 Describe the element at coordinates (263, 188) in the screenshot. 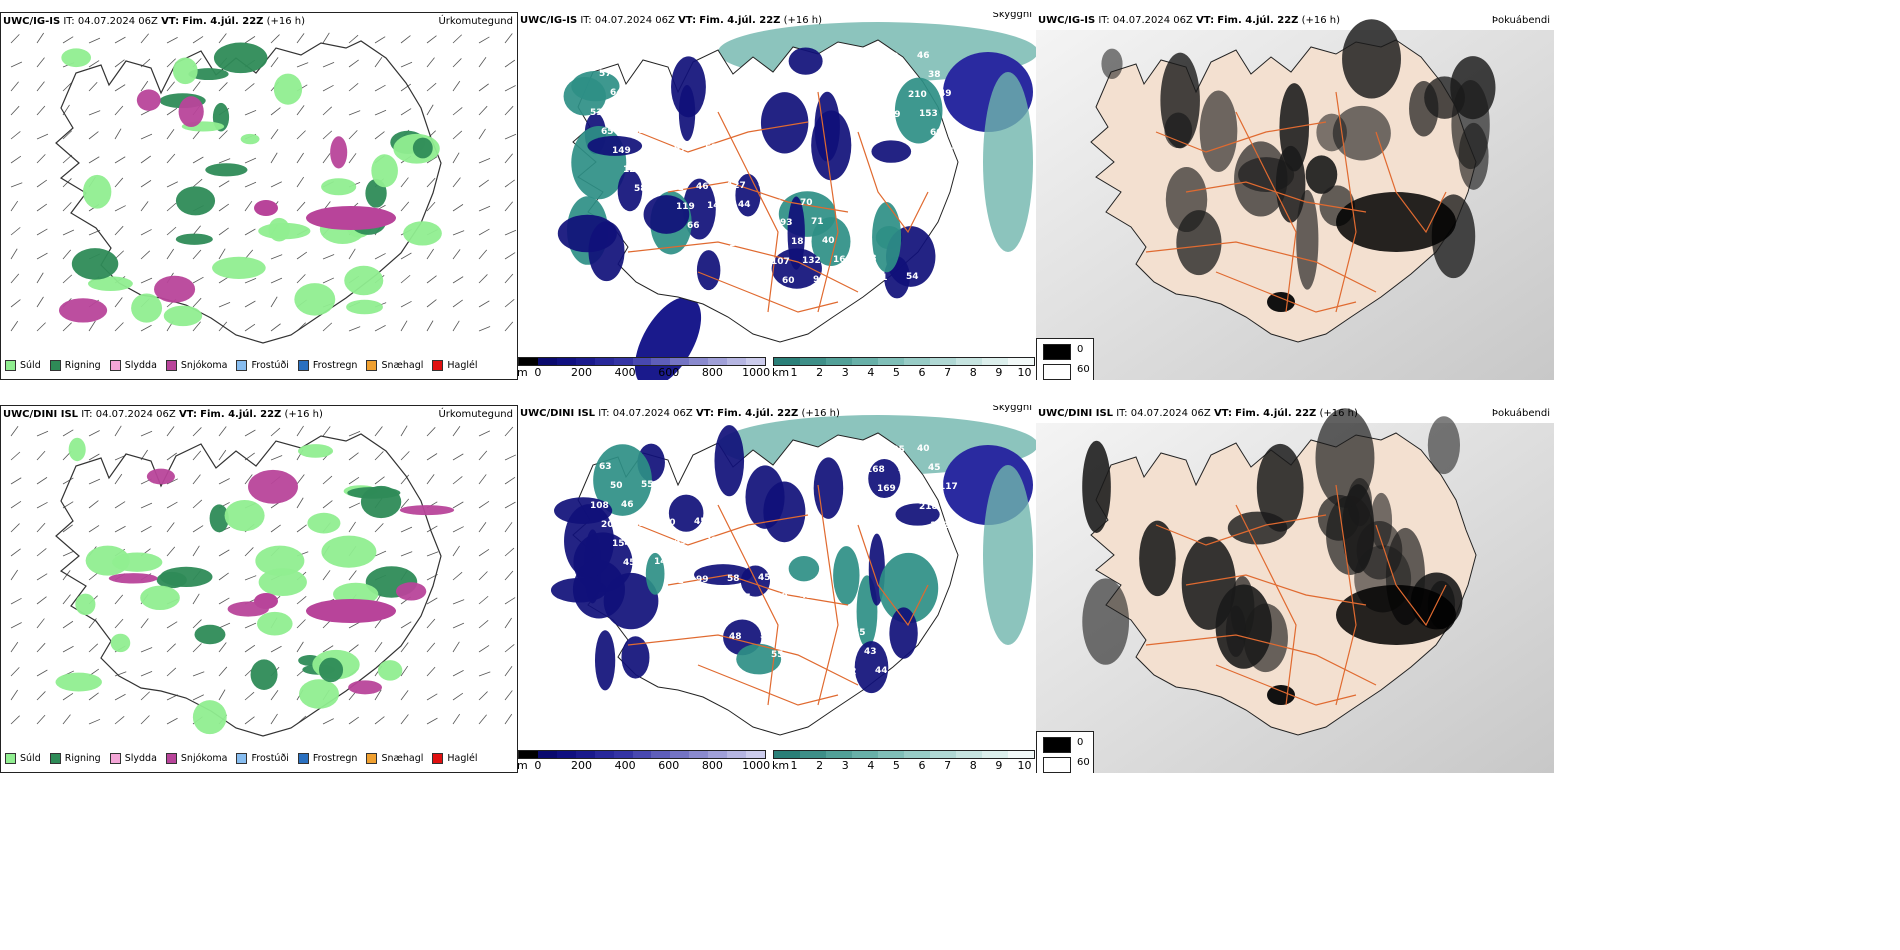

I see `precip-map` at that location.